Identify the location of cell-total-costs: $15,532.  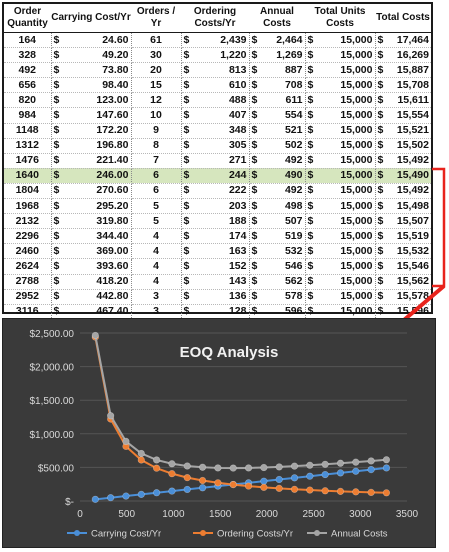
(403, 251).